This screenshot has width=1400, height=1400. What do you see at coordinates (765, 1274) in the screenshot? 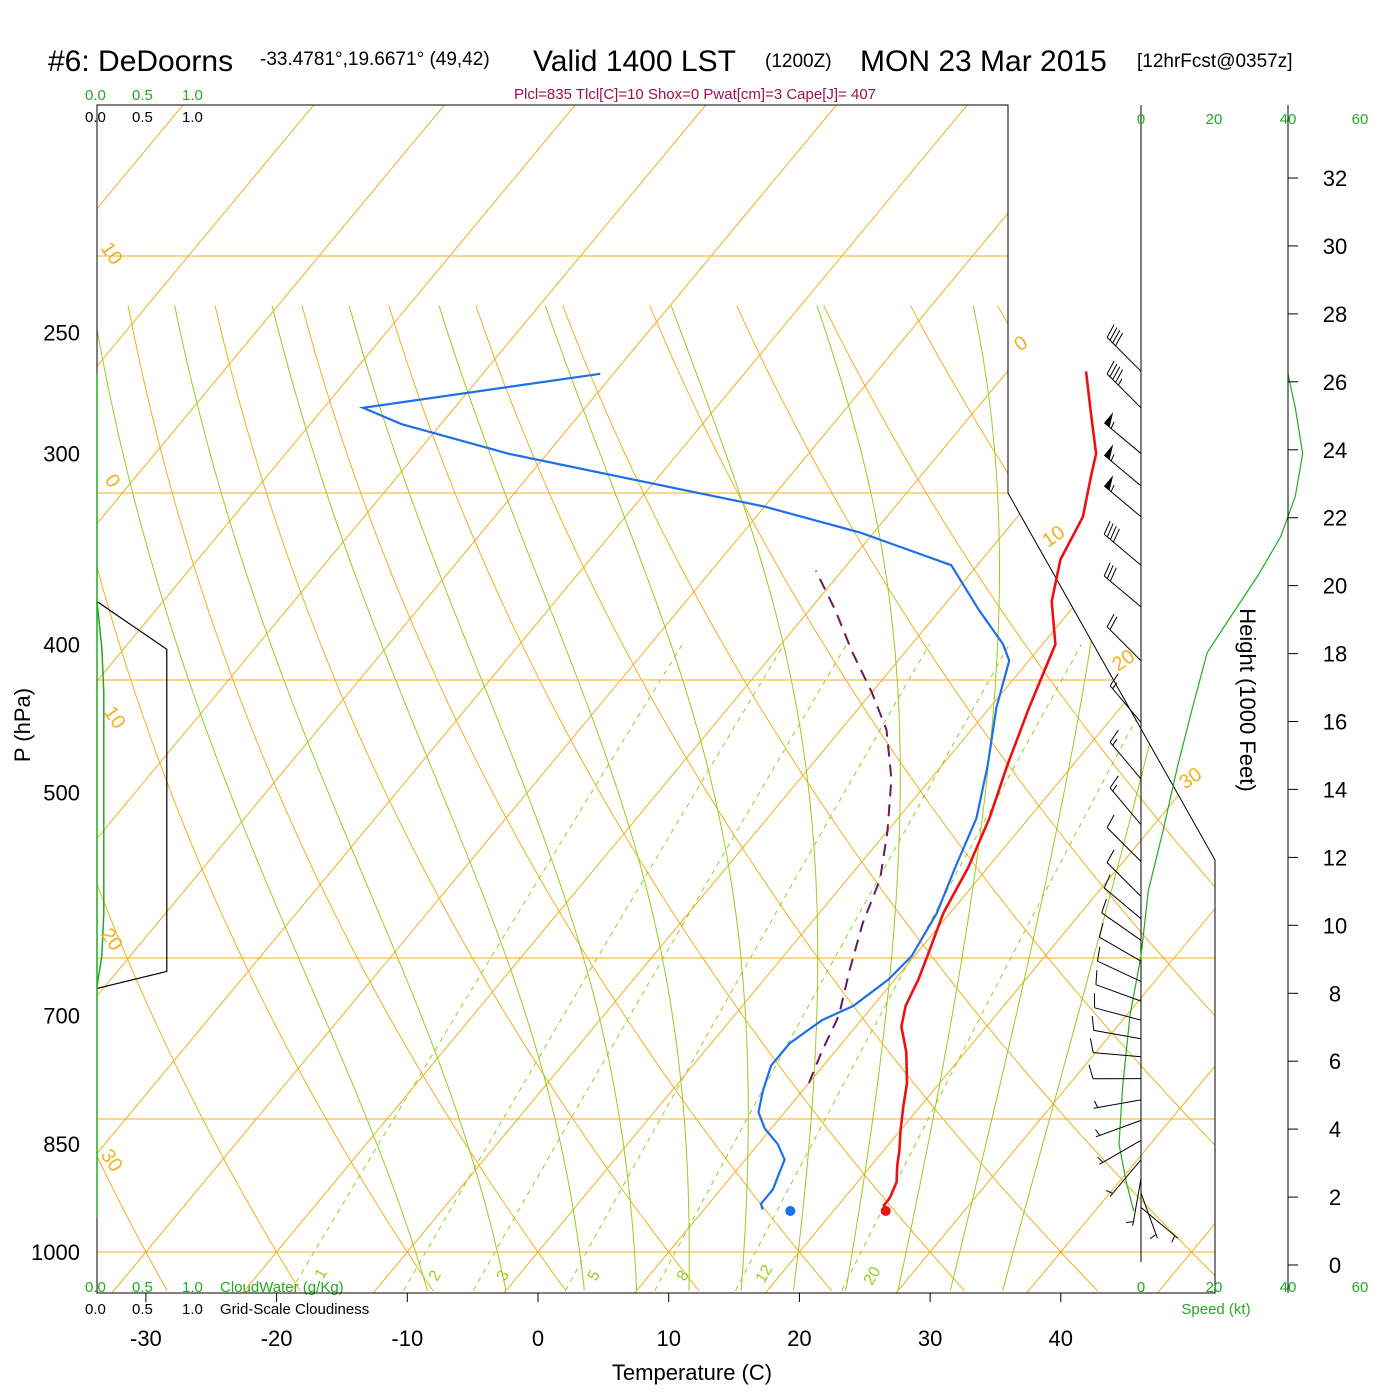
I see `mixing-ratio-label: 12` at bounding box center [765, 1274].